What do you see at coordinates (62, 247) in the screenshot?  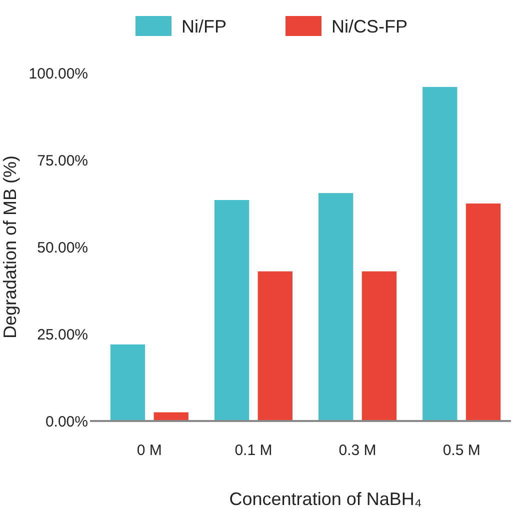 I see `y-tick-label: 50.00%` at bounding box center [62, 247].